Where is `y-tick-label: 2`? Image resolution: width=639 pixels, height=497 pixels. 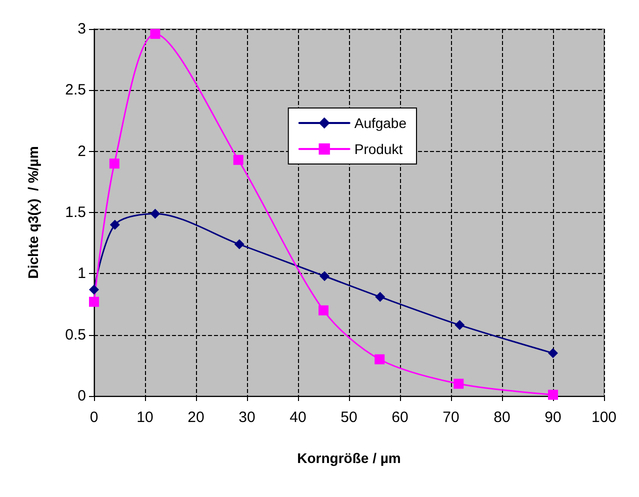 y-tick-label: 2 is located at coordinates (82, 151).